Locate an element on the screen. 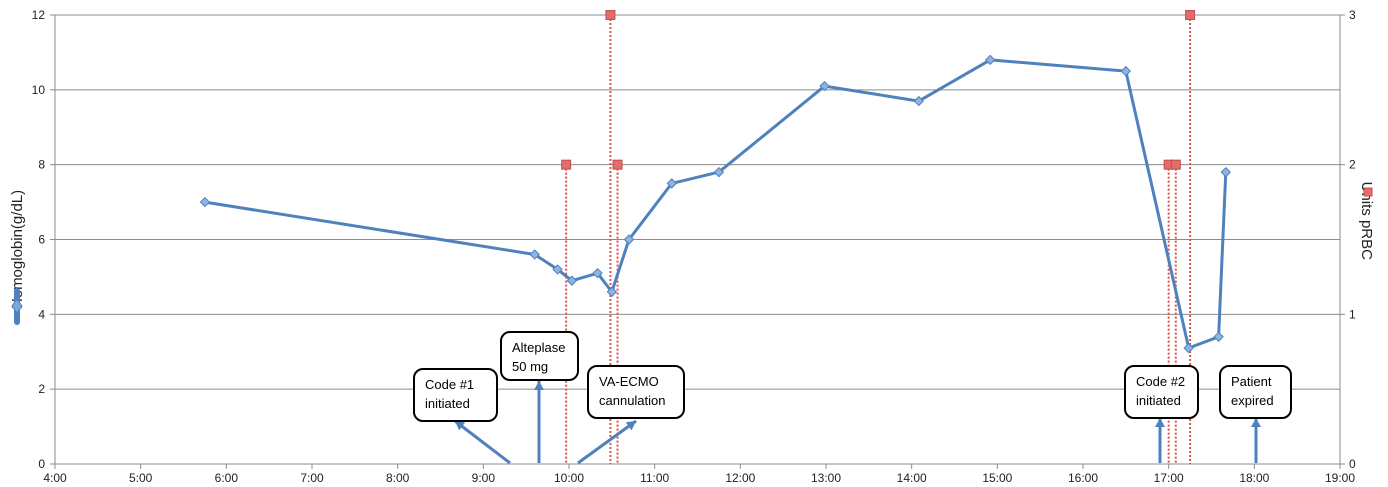 Image resolution: width=1388 pixels, height=487 pixels. x-tick-label: 10:00 is located at coordinates (569, 478).